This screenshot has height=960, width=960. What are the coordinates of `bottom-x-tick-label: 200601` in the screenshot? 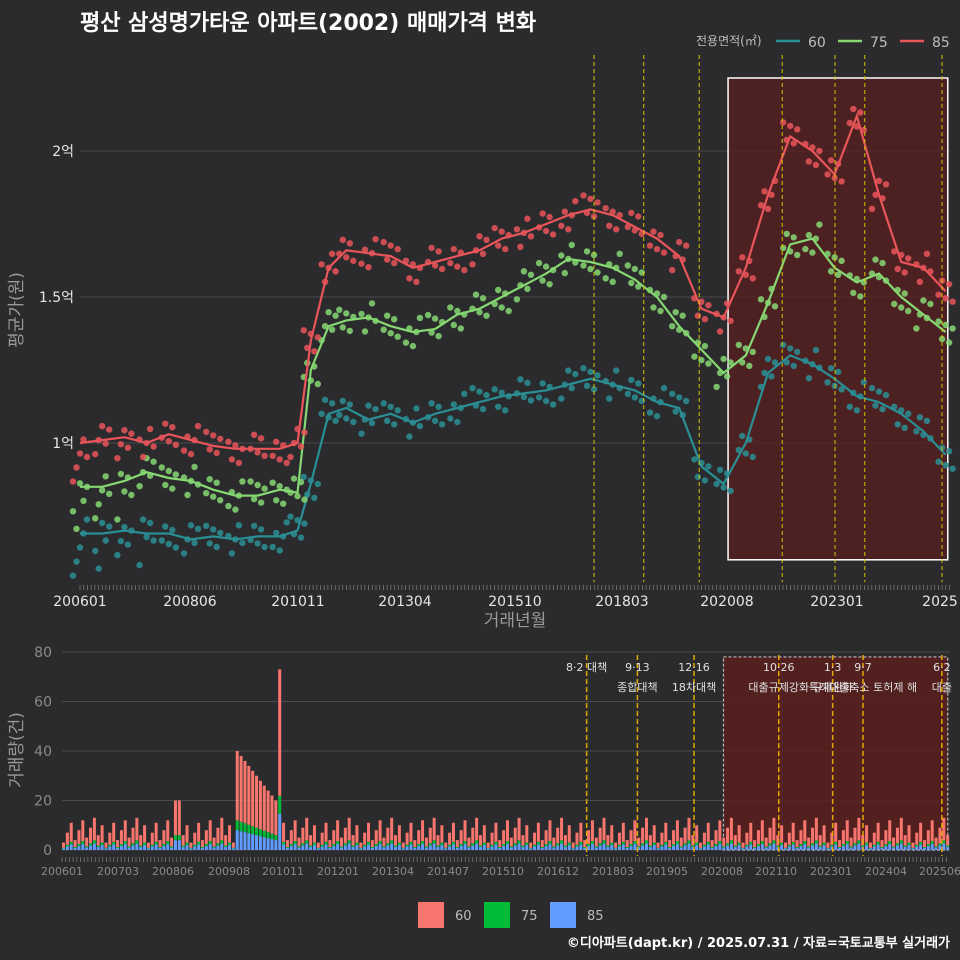 It's located at (62, 871).